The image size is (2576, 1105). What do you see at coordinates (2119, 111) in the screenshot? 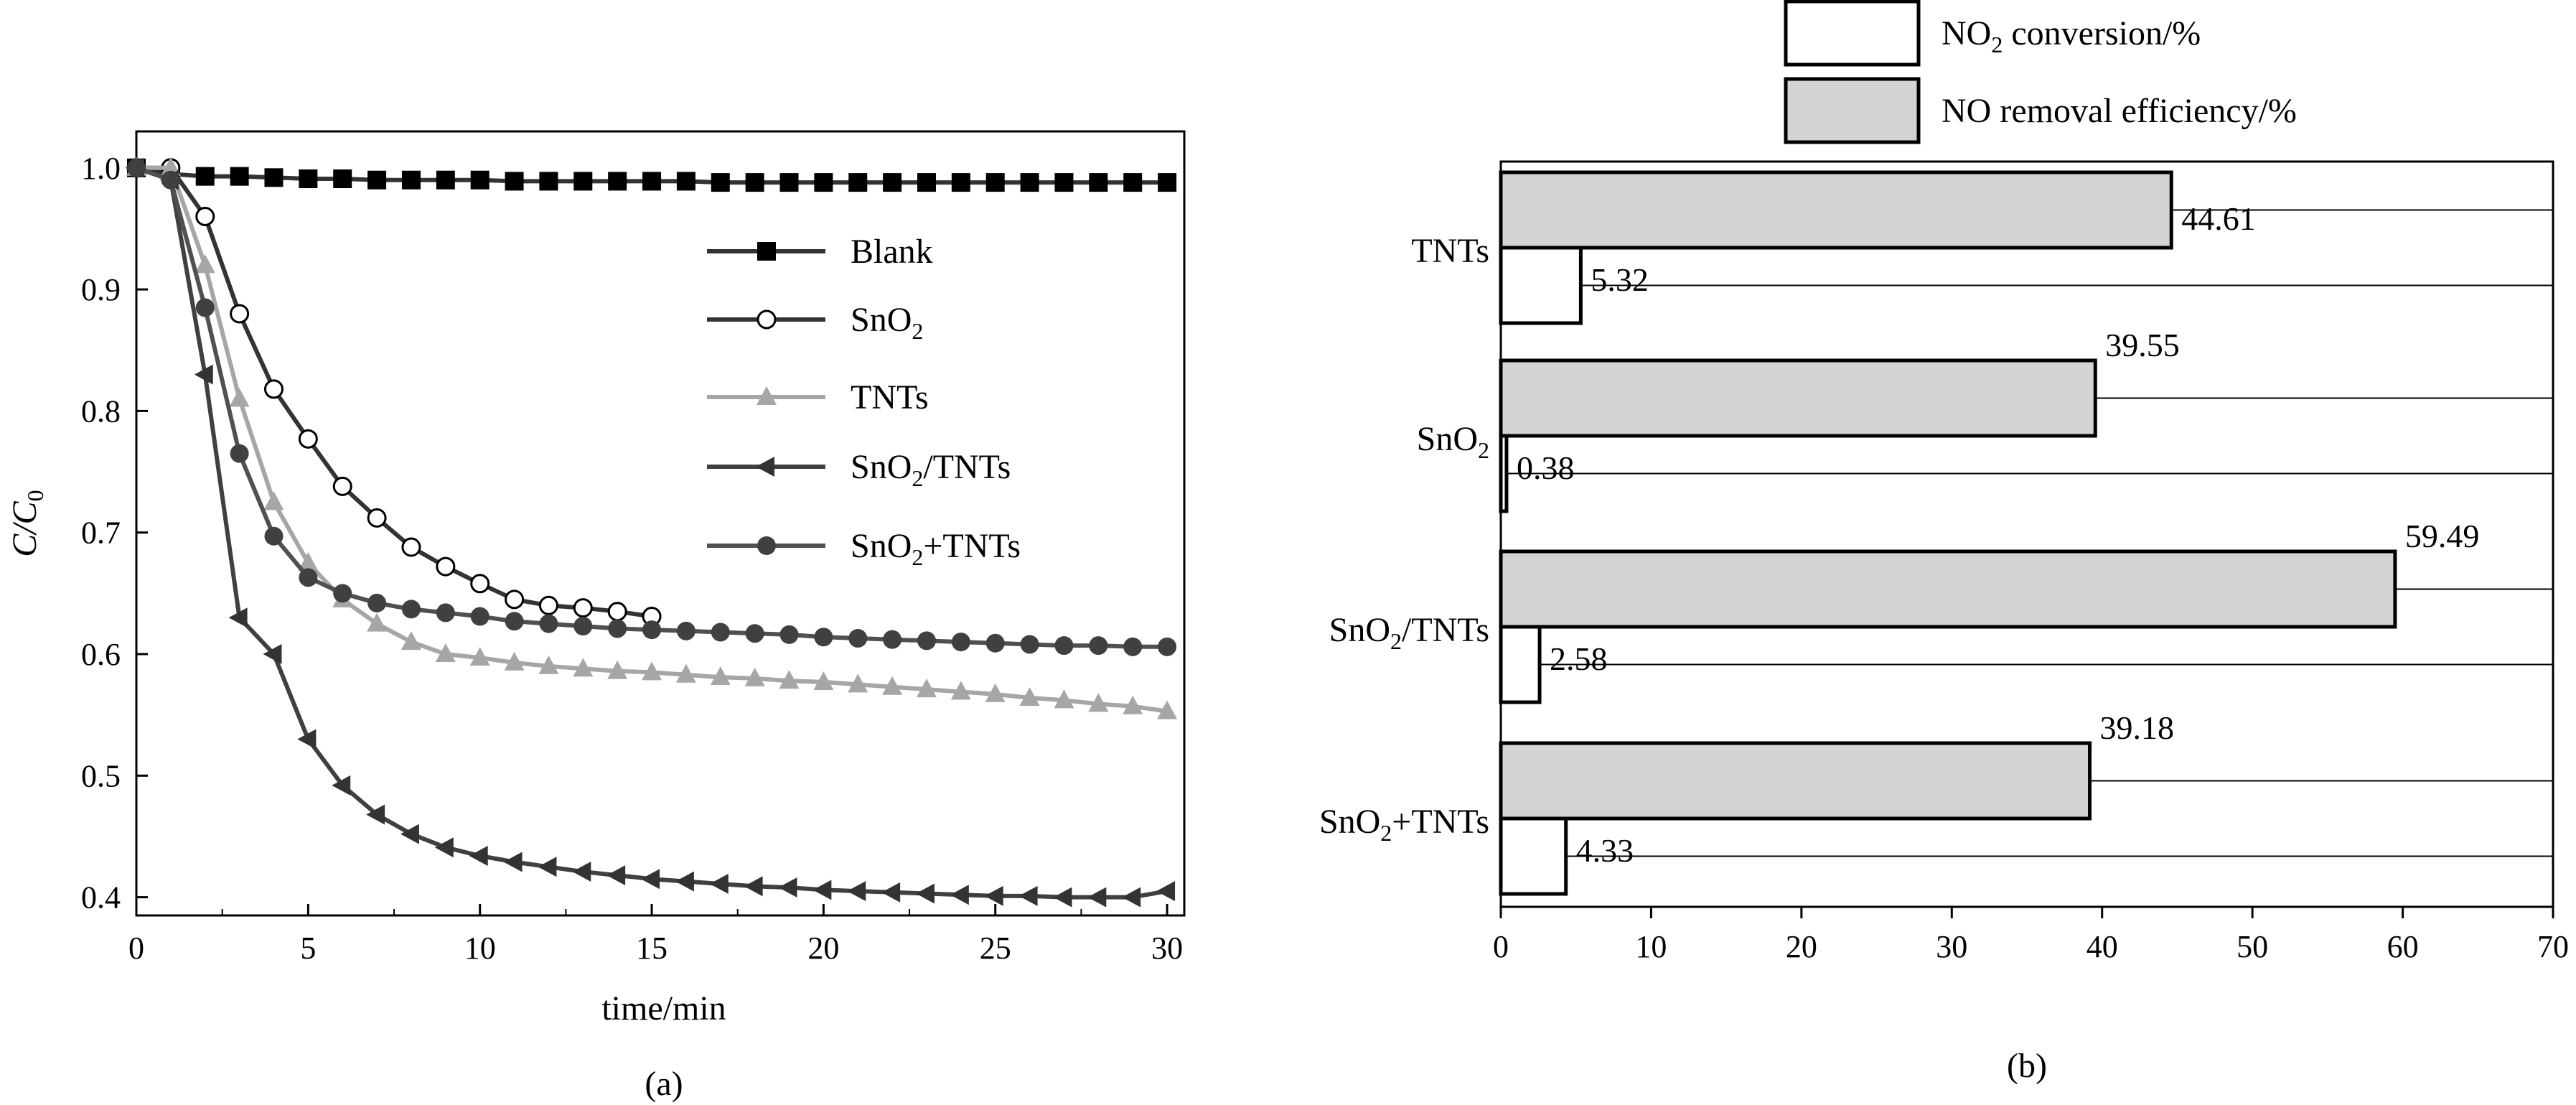
I see `legend-label-main: NO removal efficiency/%` at bounding box center [2119, 111].